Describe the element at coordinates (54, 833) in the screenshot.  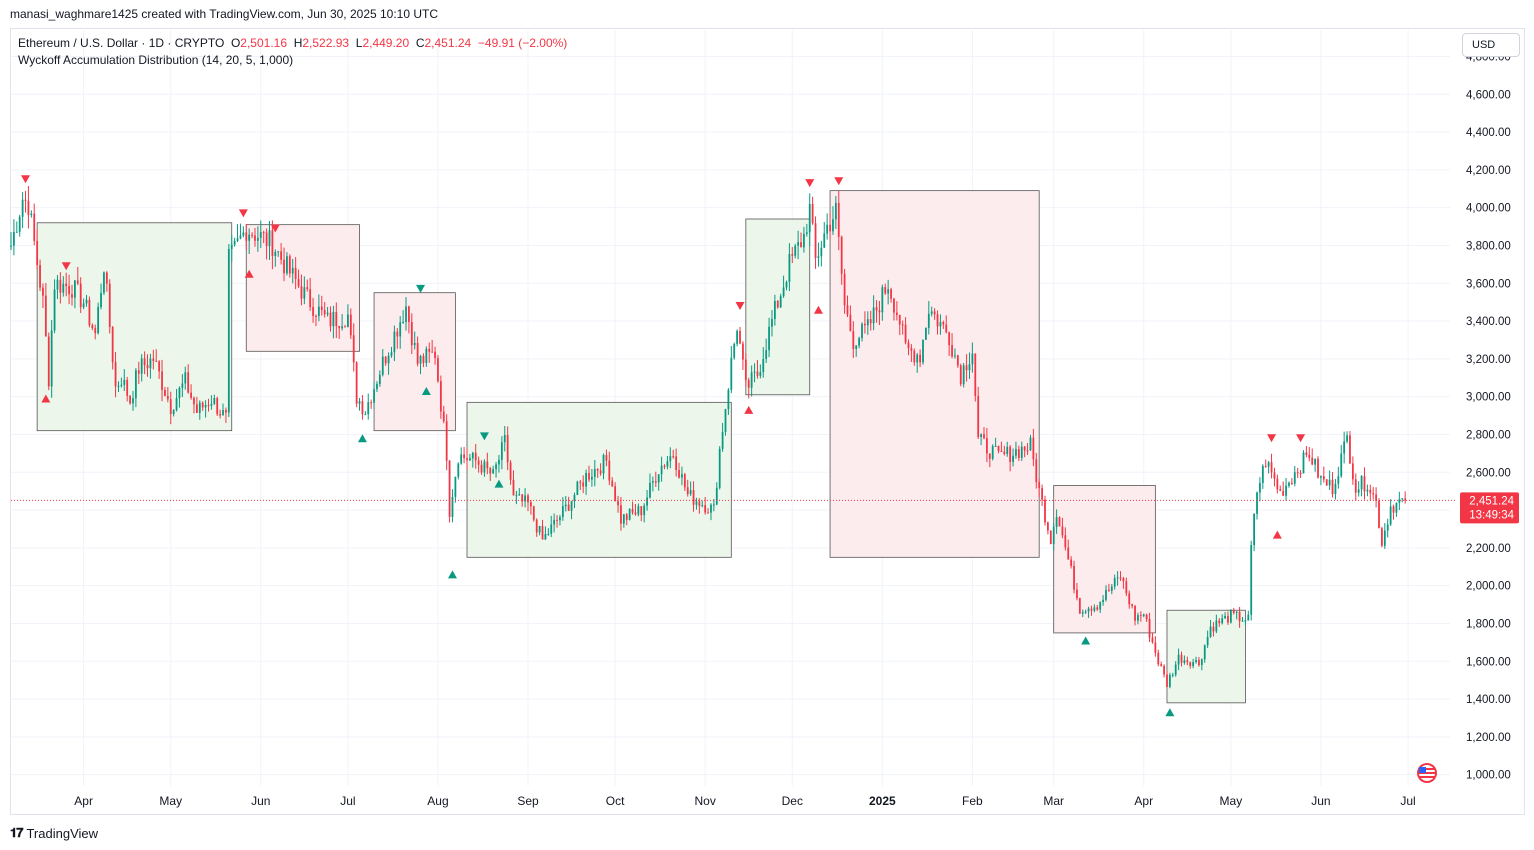
I see `tradingview-footer: 𝟏𝟕 TradingView` at that location.